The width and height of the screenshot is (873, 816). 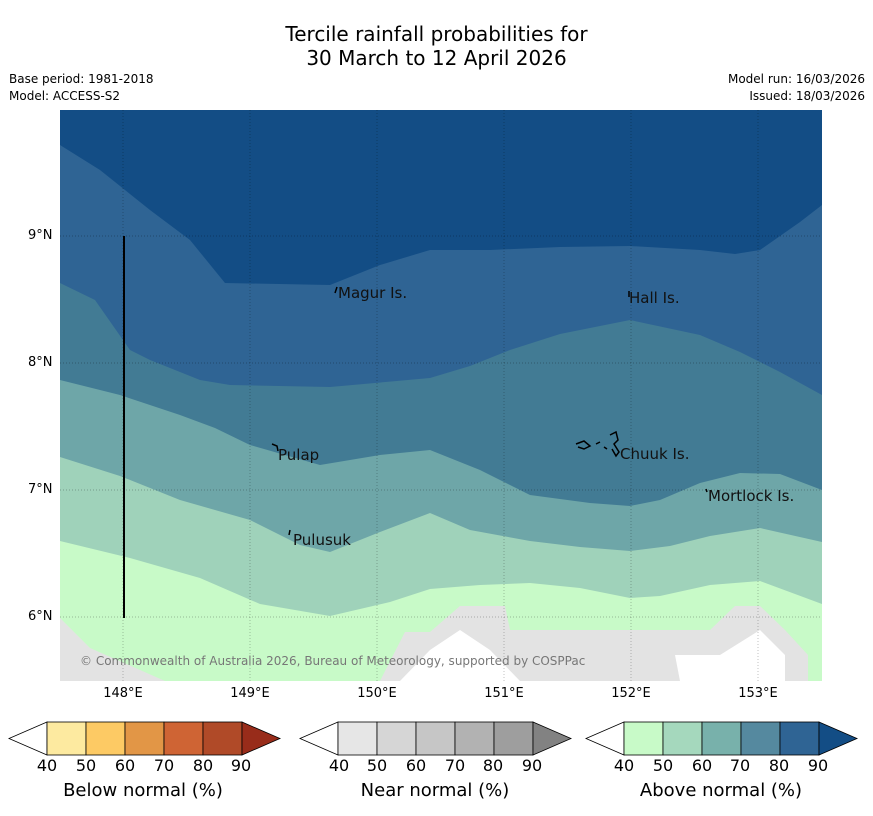 What do you see at coordinates (504, 693) in the screenshot?
I see `lon-label-151: 151°E` at bounding box center [504, 693].